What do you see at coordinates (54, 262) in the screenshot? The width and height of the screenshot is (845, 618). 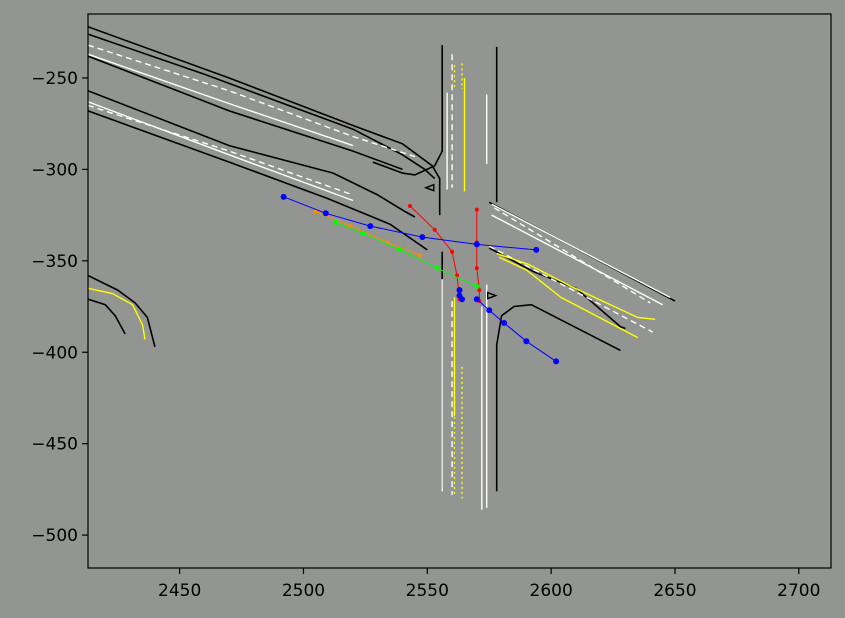 I see `y-tick-label--350: −350` at bounding box center [54, 262].